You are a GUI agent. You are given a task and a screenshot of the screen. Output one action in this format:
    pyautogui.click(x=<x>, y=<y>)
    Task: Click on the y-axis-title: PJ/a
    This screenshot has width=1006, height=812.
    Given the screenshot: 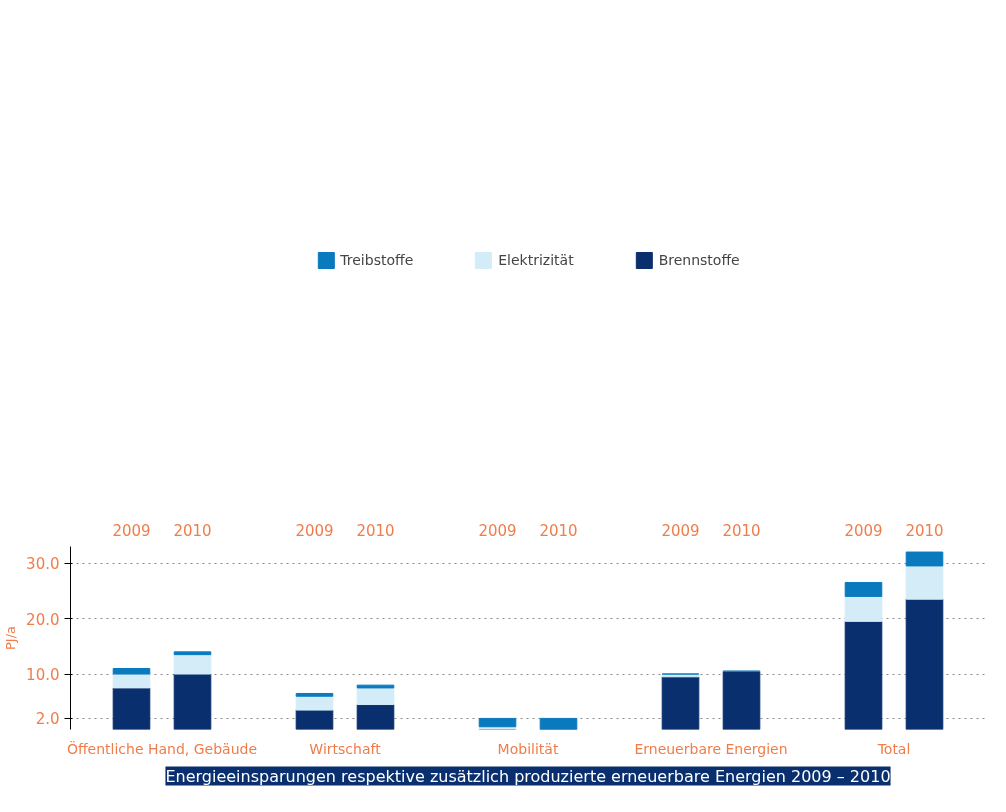 What is the action you would take?
    pyautogui.click(x=11, y=638)
    